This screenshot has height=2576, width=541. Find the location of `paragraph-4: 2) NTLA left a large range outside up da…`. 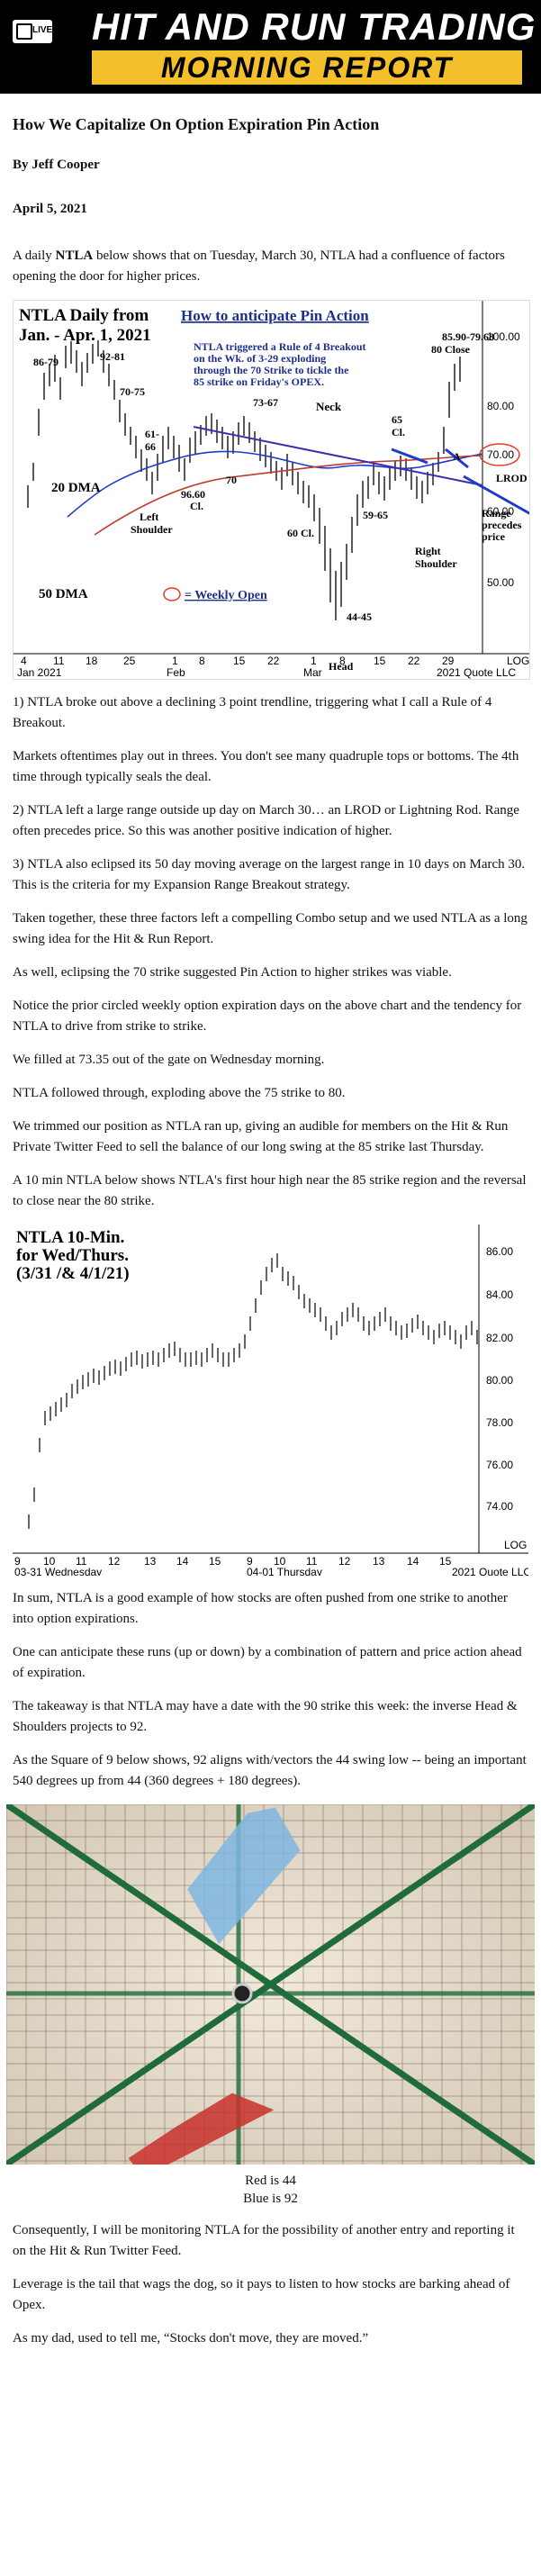

paragraph-4: 2) NTLA left a large range outside up da… is located at coordinates (266, 820).